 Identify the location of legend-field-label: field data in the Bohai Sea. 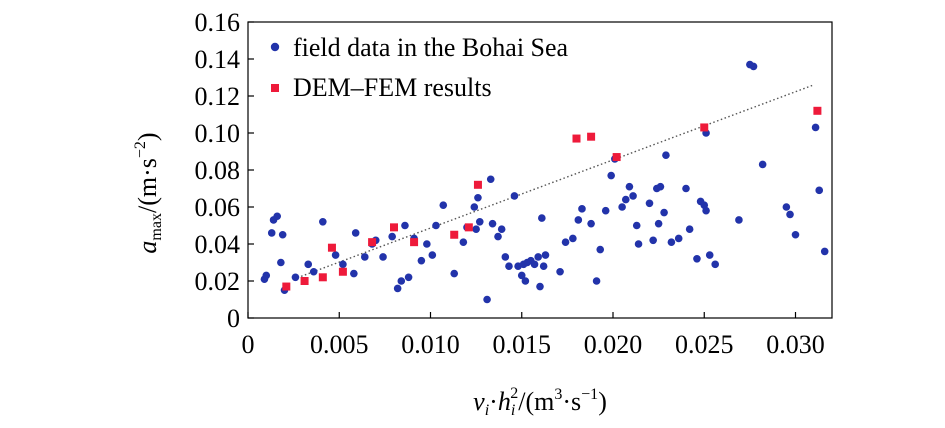
(431, 47).